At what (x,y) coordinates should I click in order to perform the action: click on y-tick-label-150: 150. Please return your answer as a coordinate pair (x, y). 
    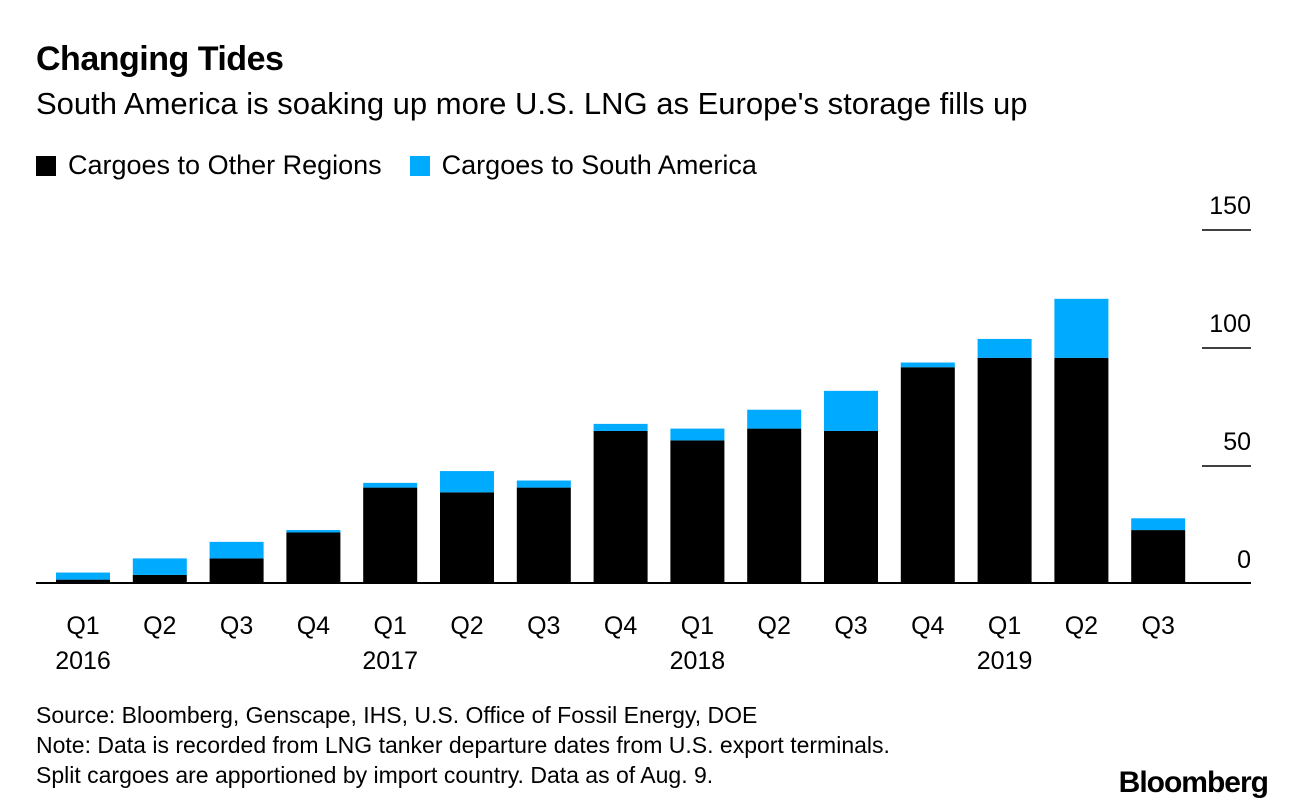
    Looking at the image, I should click on (1230, 206).